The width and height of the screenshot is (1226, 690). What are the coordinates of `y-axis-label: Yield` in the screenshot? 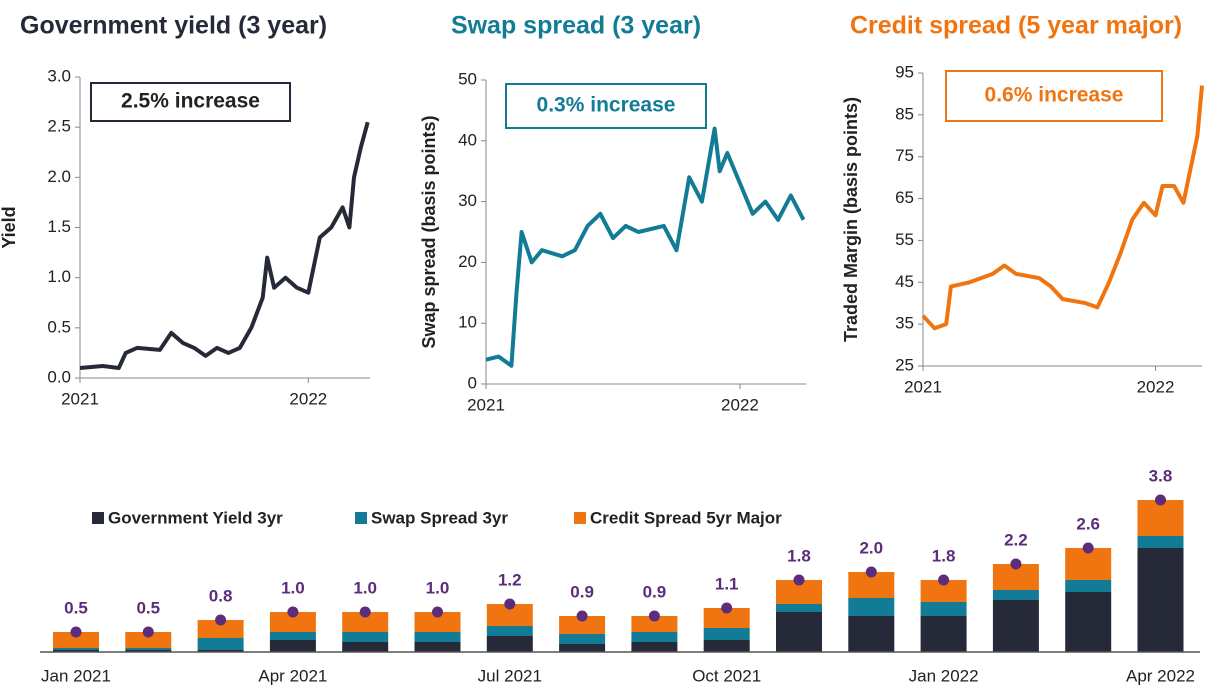 It's located at (9, 227).